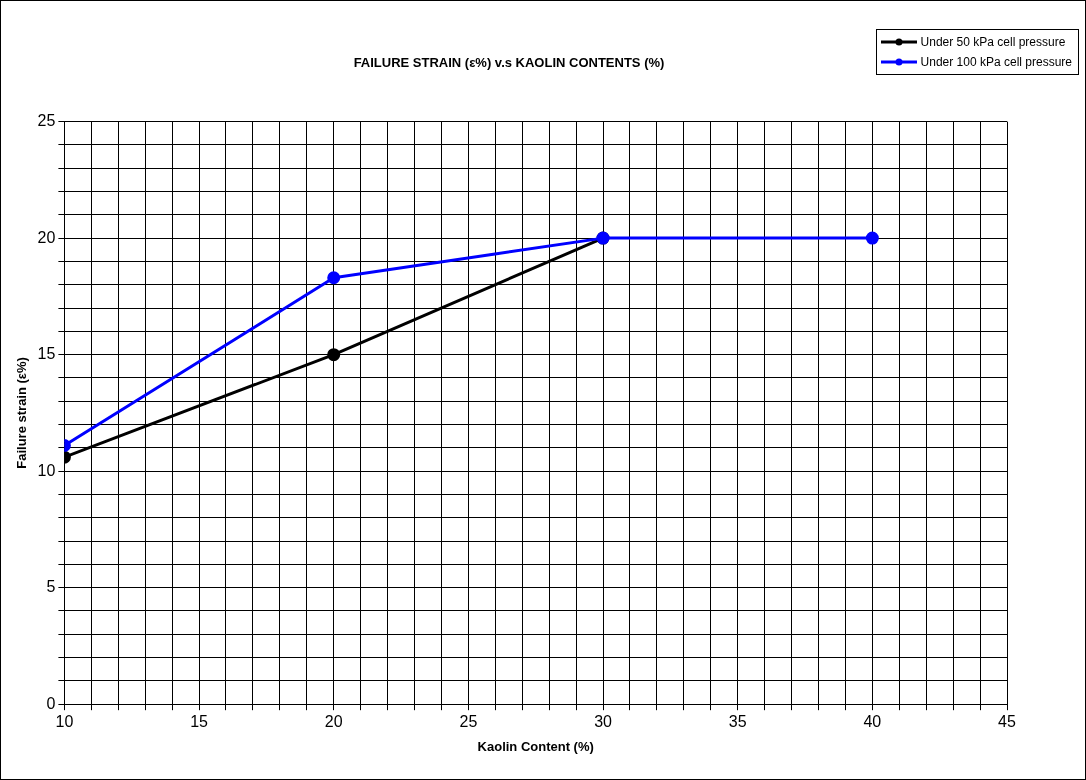 Image resolution: width=1086 pixels, height=780 pixels. What do you see at coordinates (872, 722) in the screenshot?
I see `x-tick-label: 40` at bounding box center [872, 722].